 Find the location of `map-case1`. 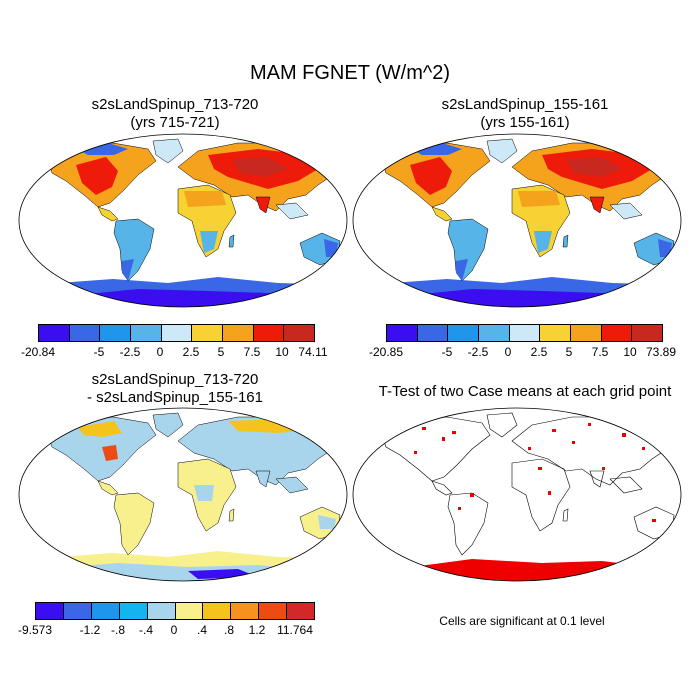

map-case1 is located at coordinates (183, 220).